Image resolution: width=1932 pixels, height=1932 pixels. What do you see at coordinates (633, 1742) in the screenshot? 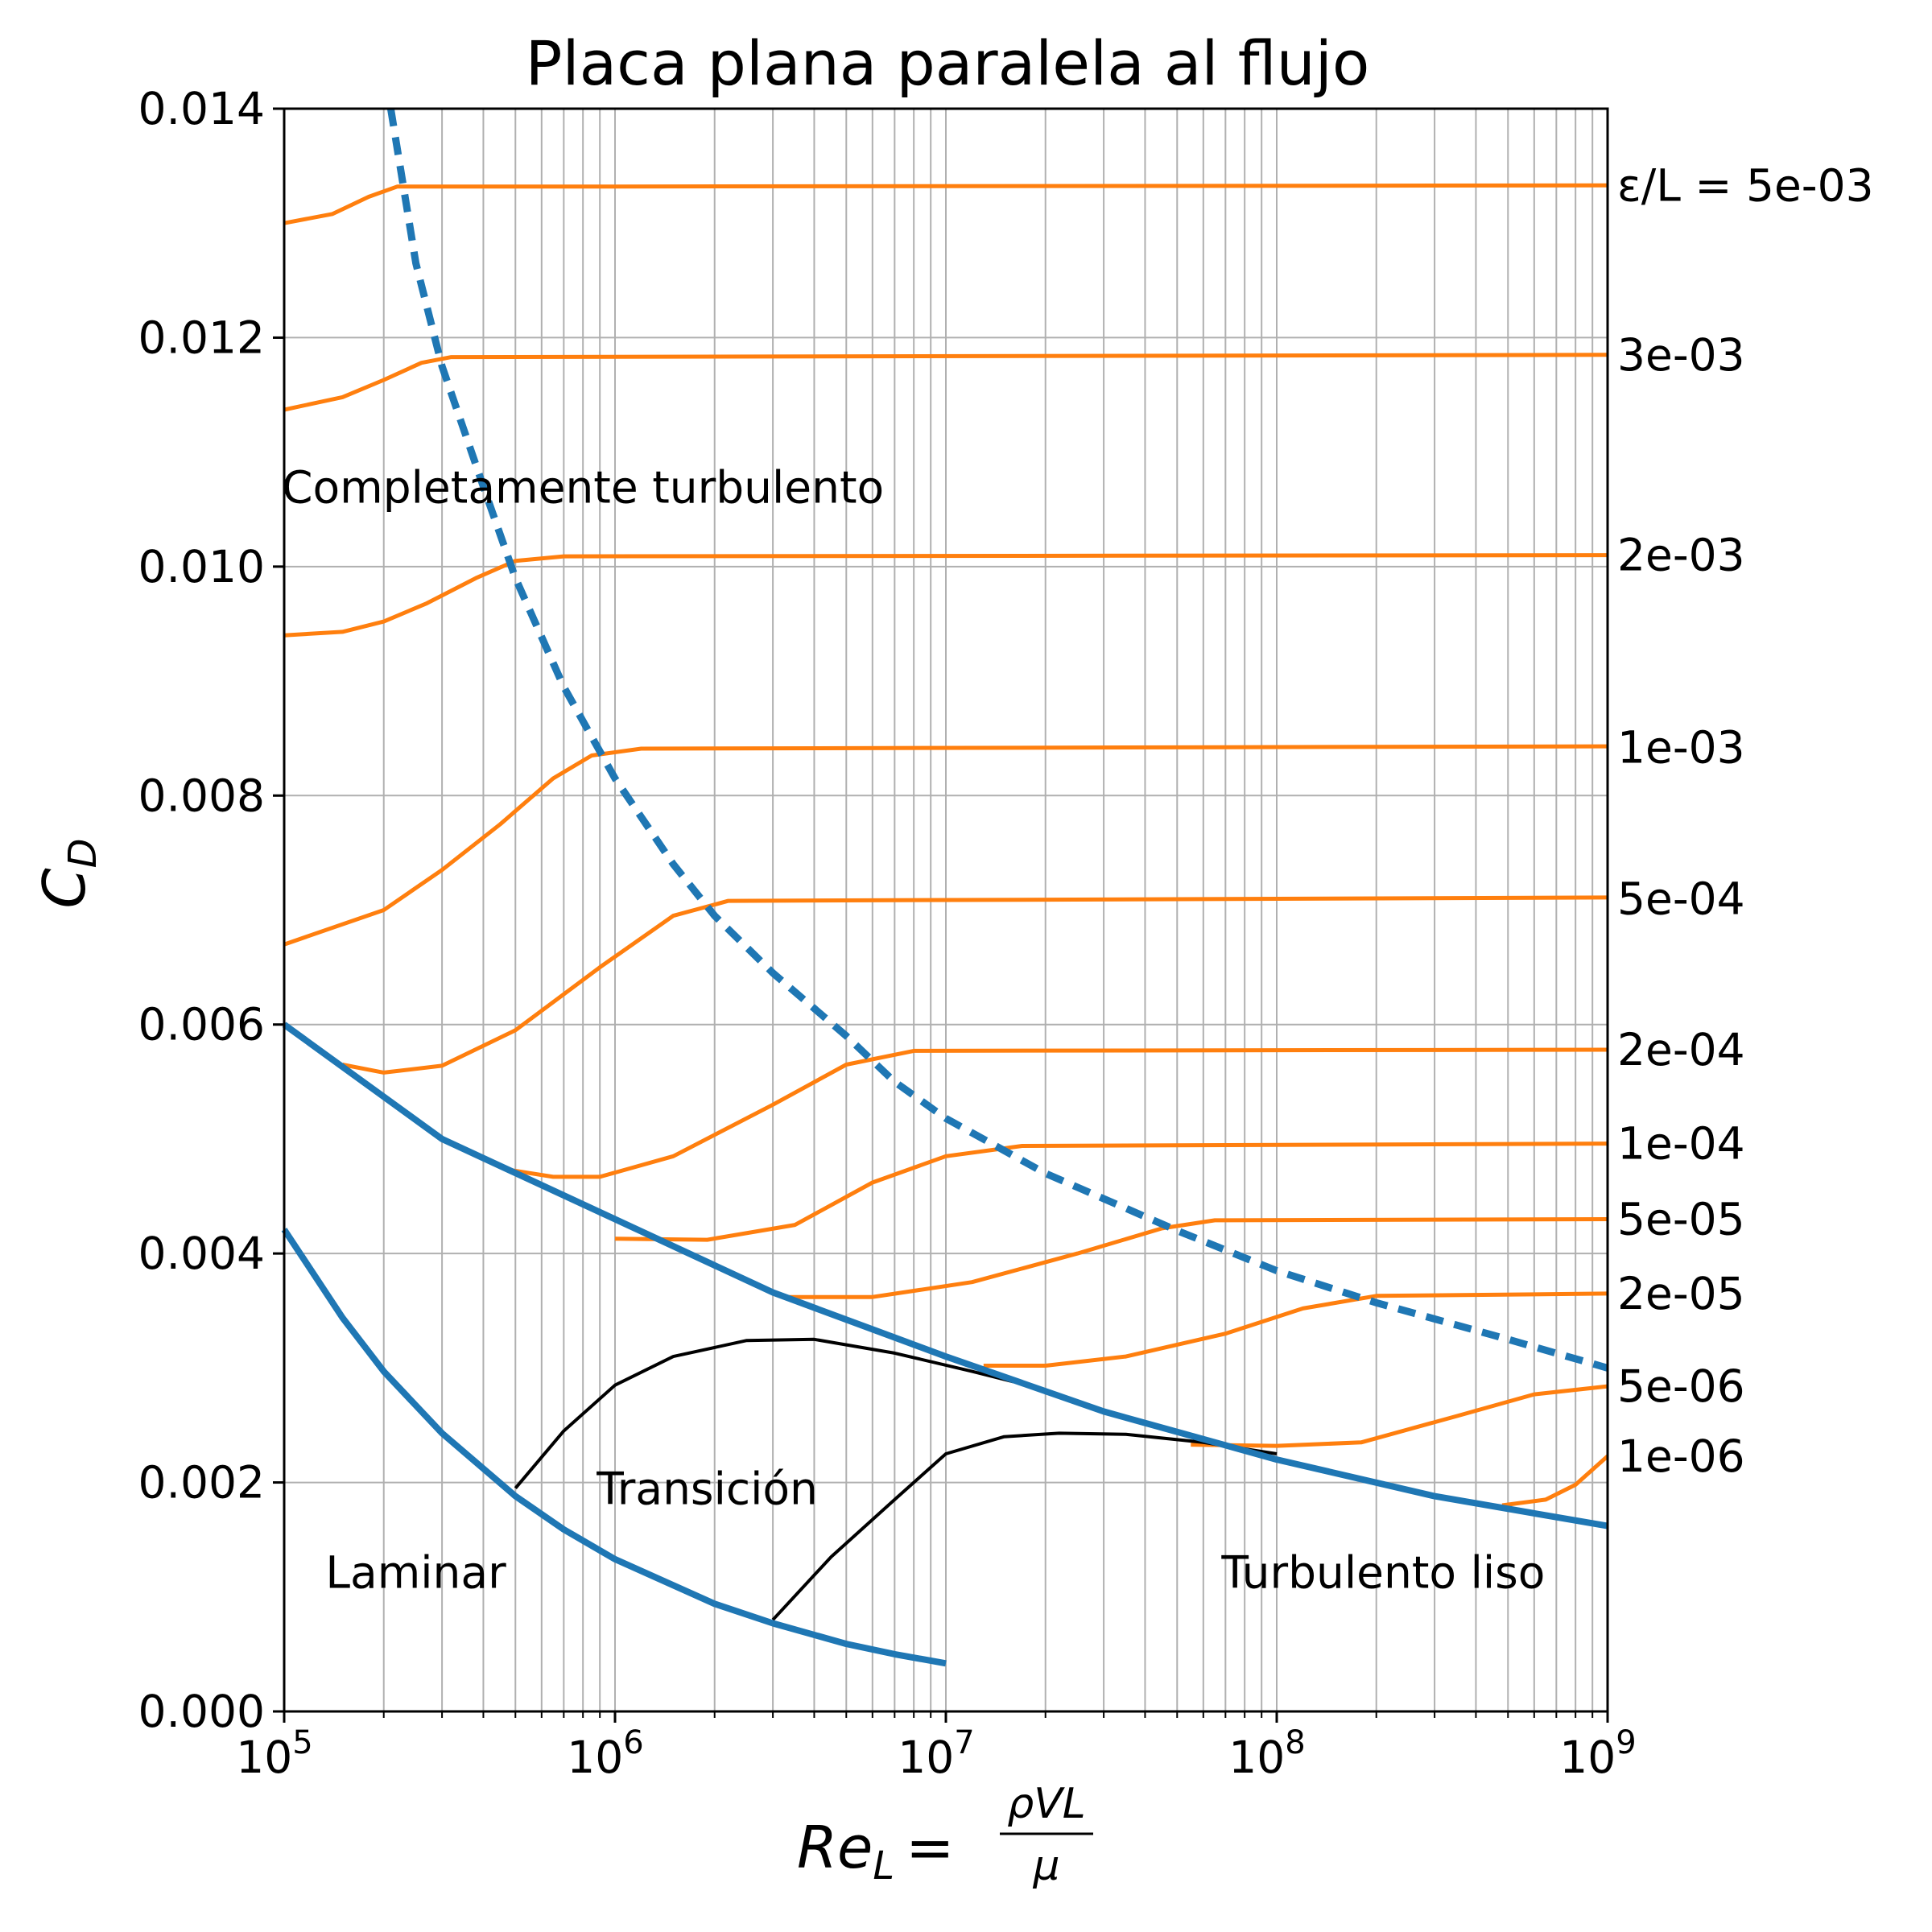
I see `x-tick-label-exponent: 6` at bounding box center [633, 1742].